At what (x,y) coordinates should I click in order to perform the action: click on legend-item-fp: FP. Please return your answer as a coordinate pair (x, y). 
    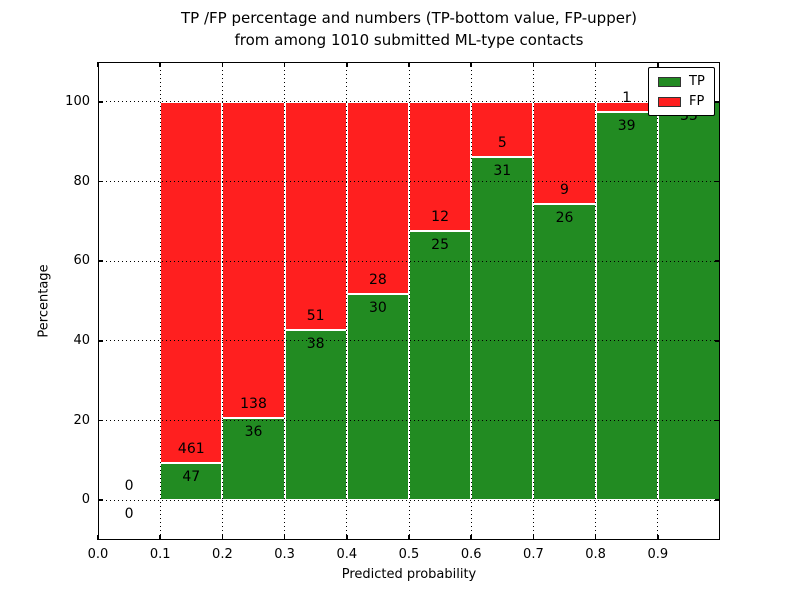
    Looking at the image, I should click on (686, 101).